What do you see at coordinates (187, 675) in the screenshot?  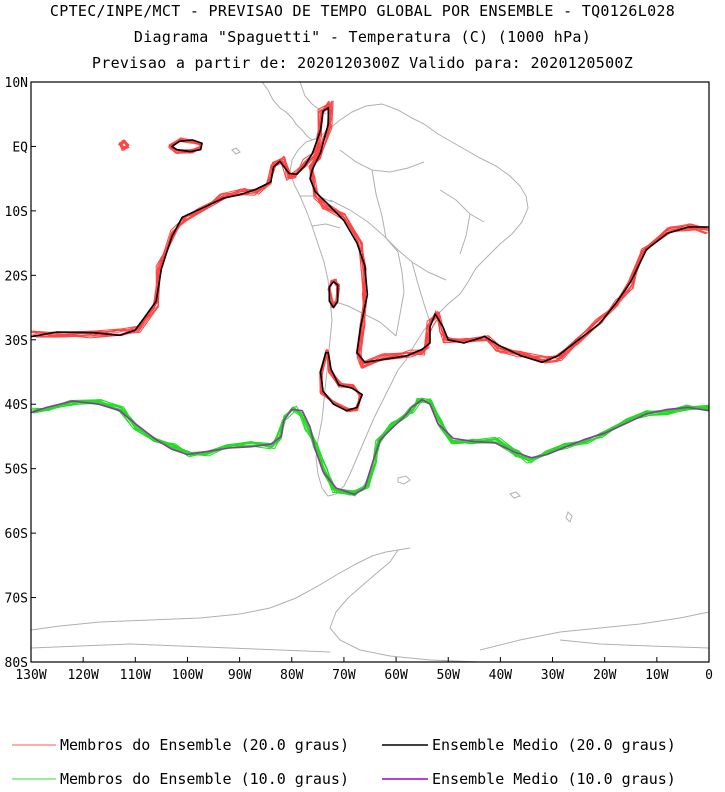 I see `lon-tick-label: 100W` at bounding box center [187, 675].